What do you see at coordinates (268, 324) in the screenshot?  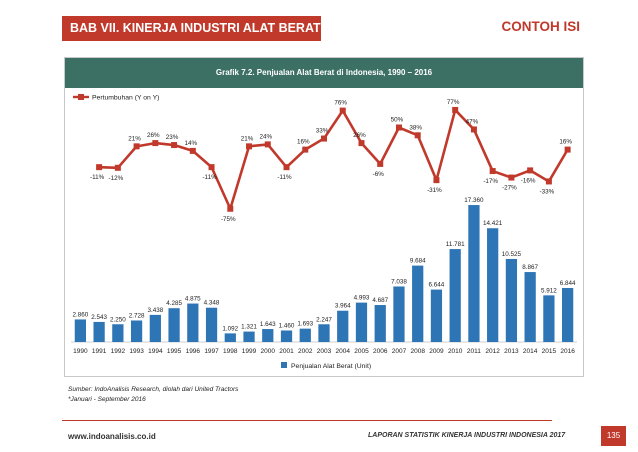 I see `bar-value-label: 1.643` at bounding box center [268, 324].